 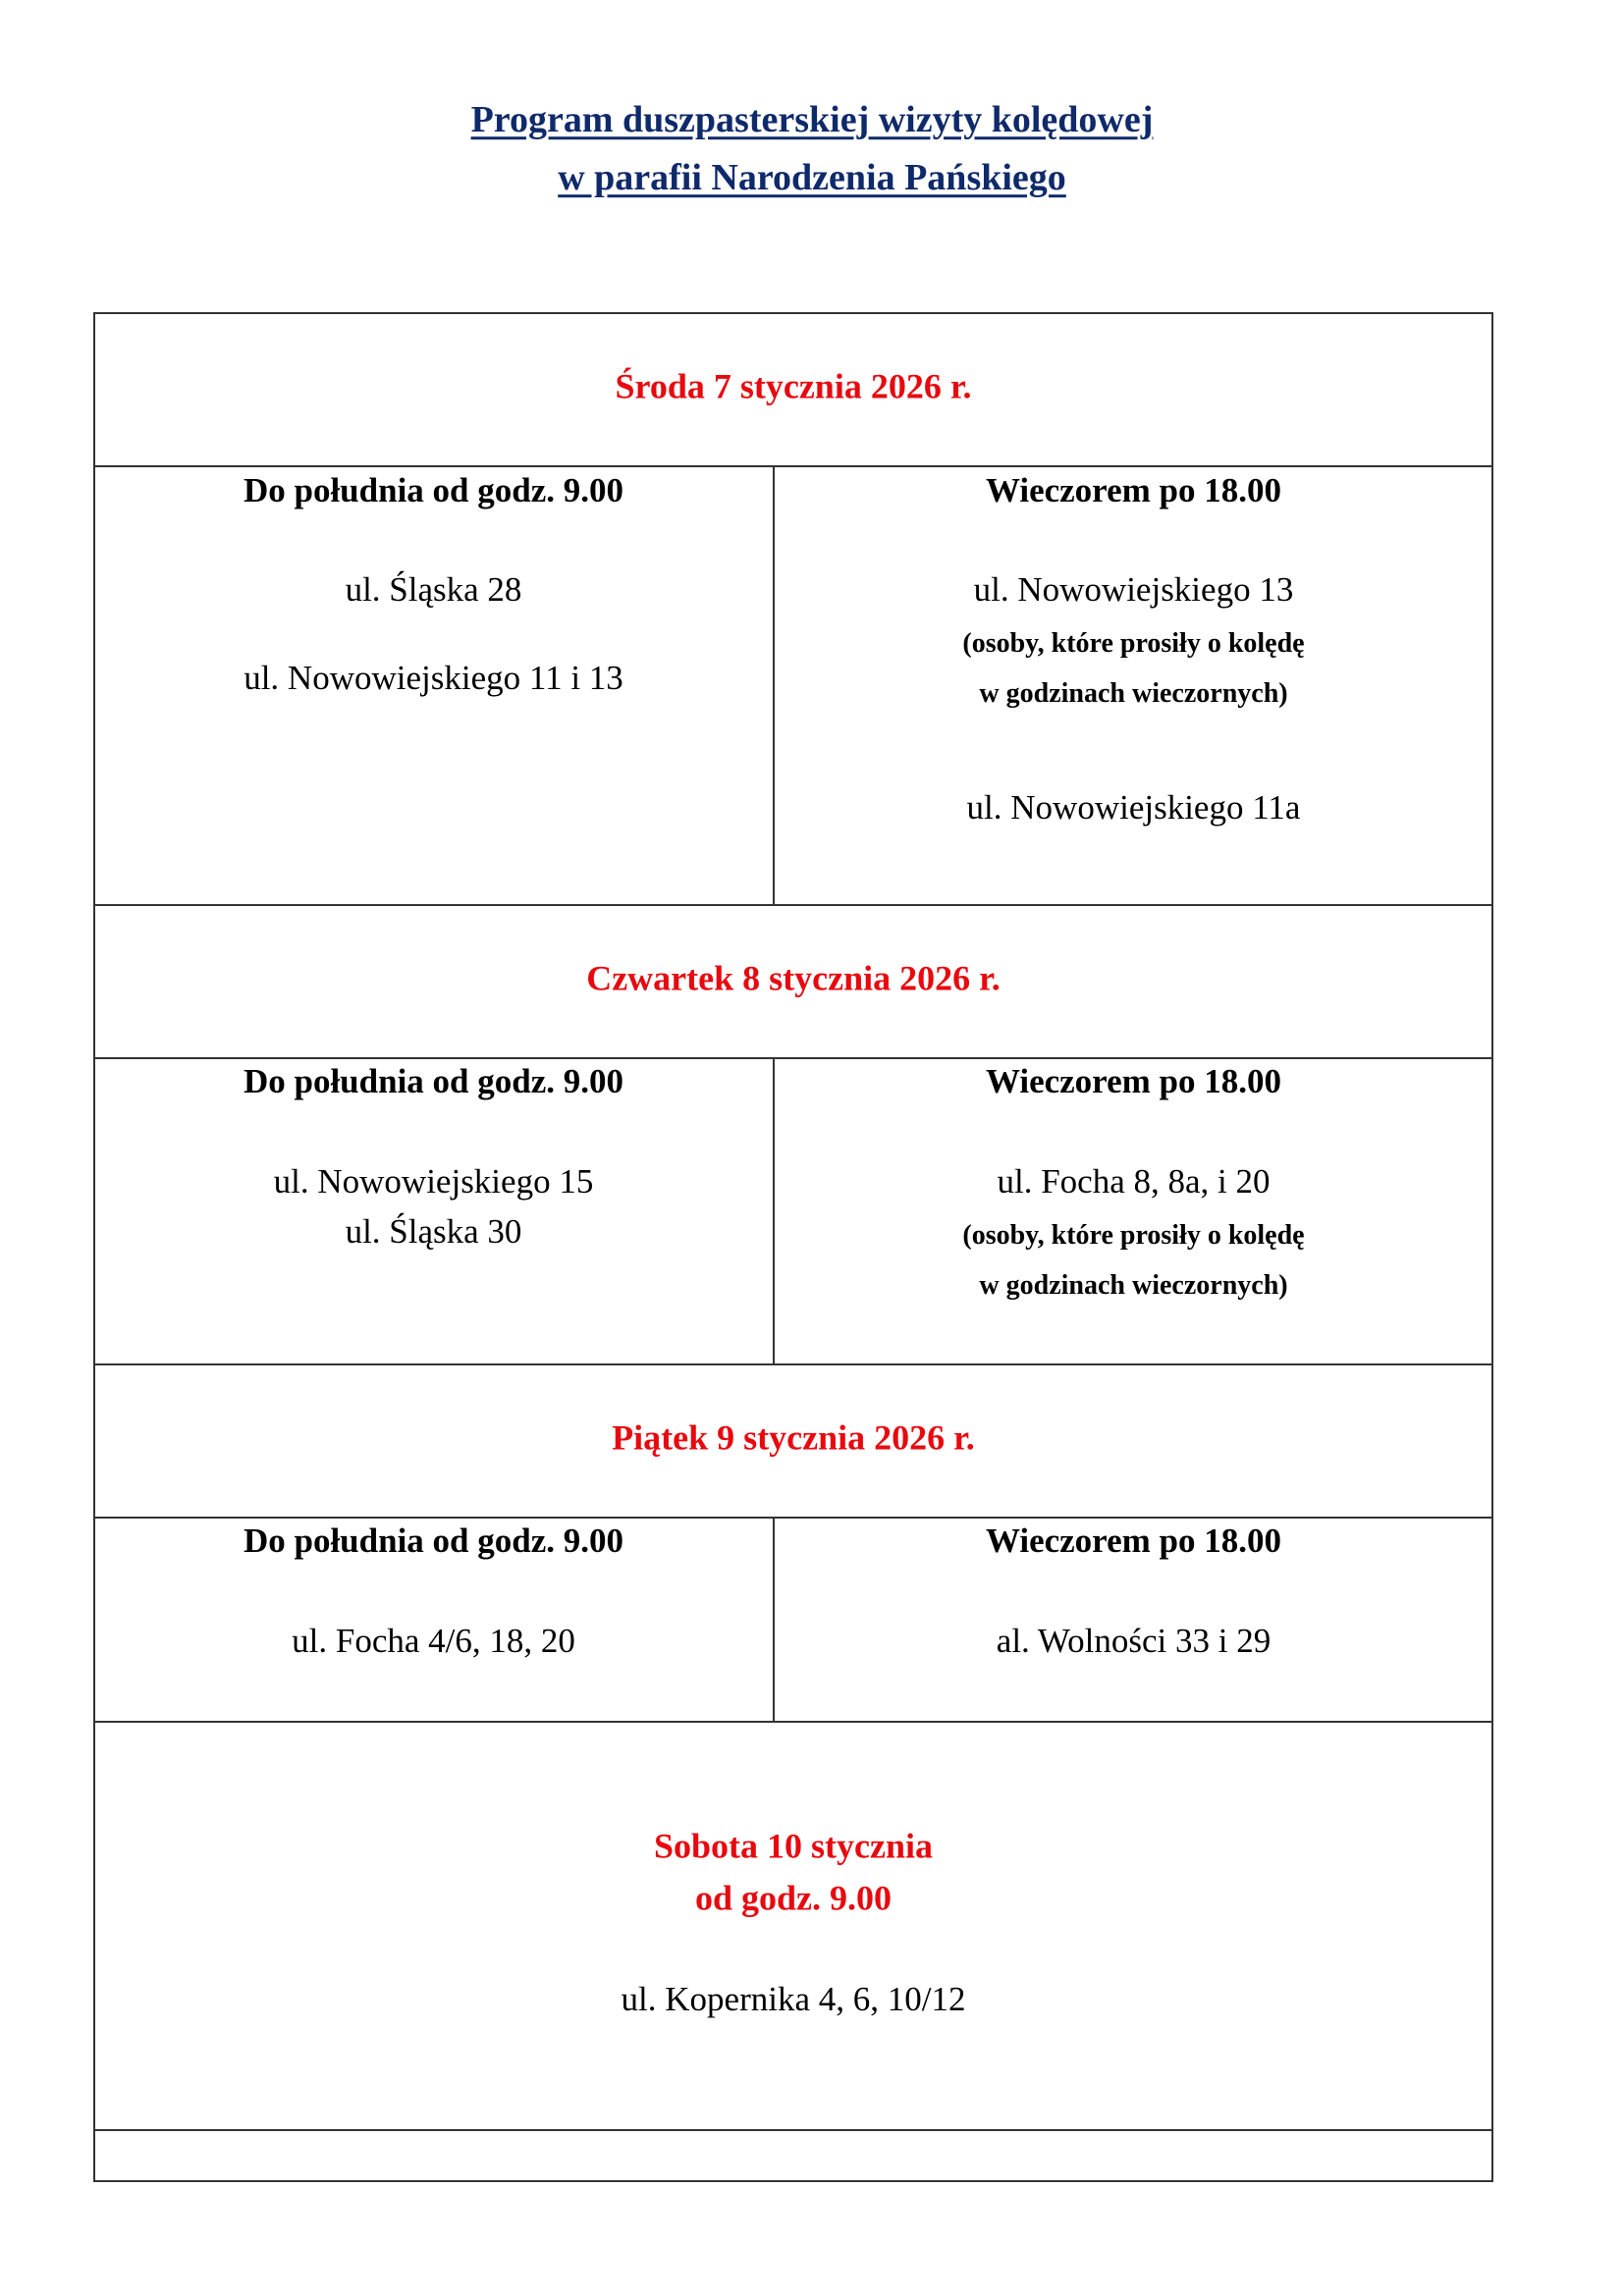 I want to click on address-line: ul. Śląska 30, so click(x=433, y=1231).